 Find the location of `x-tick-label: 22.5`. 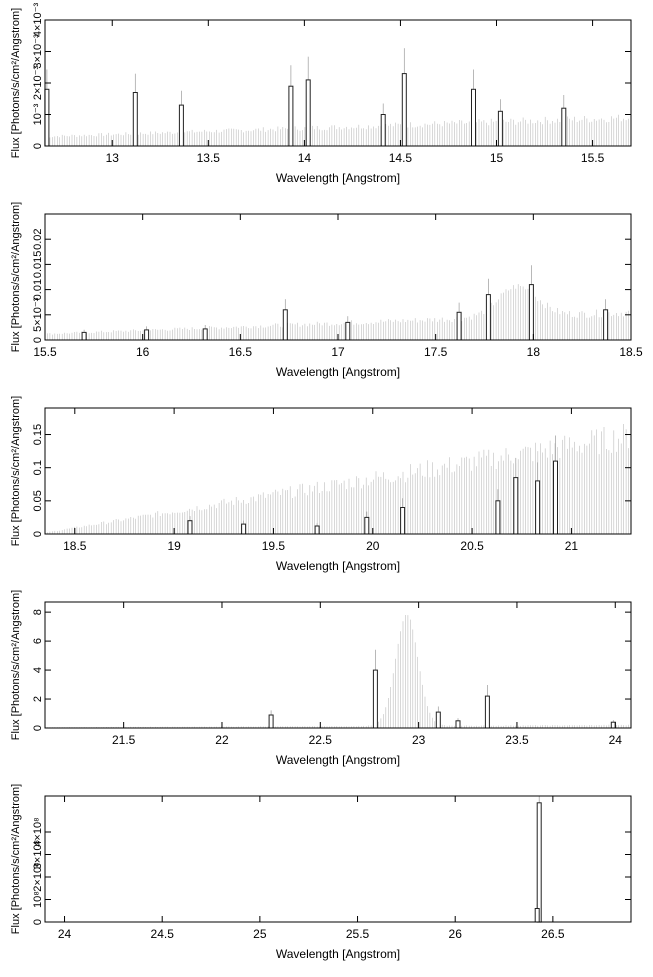

x-tick-label: 22.5 is located at coordinates (321, 740).